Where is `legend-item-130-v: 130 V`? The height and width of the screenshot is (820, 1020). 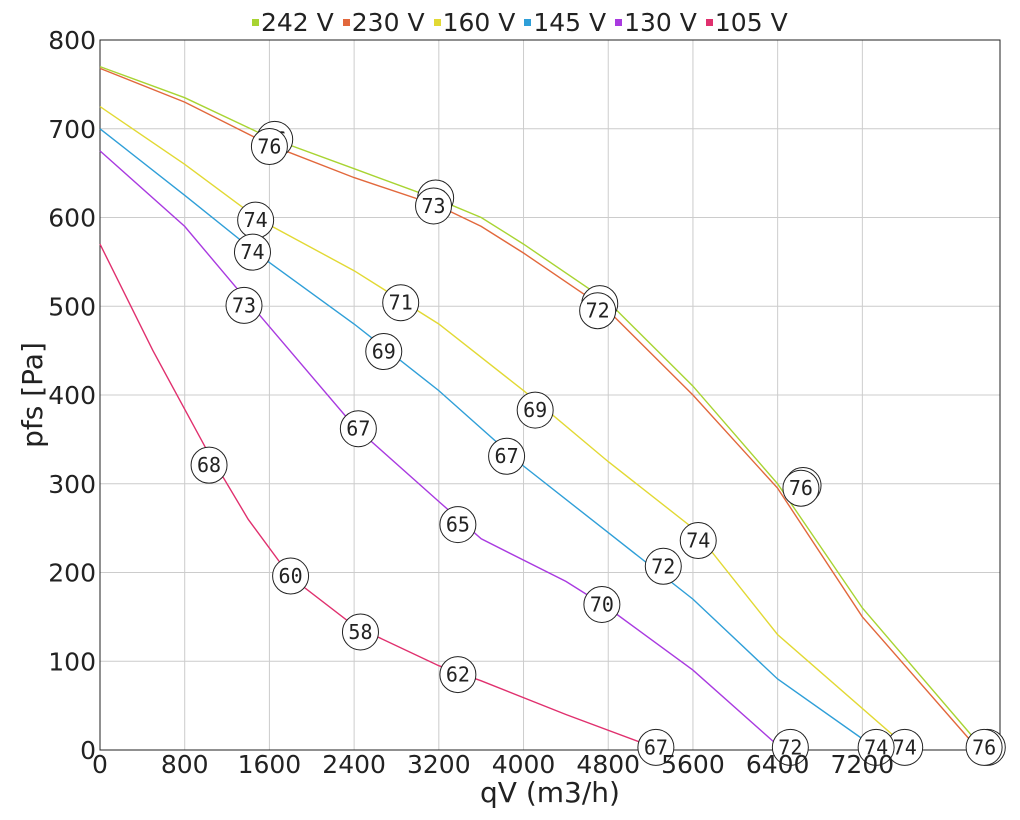
legend-item-130-v: 130 V is located at coordinates (656, 22).